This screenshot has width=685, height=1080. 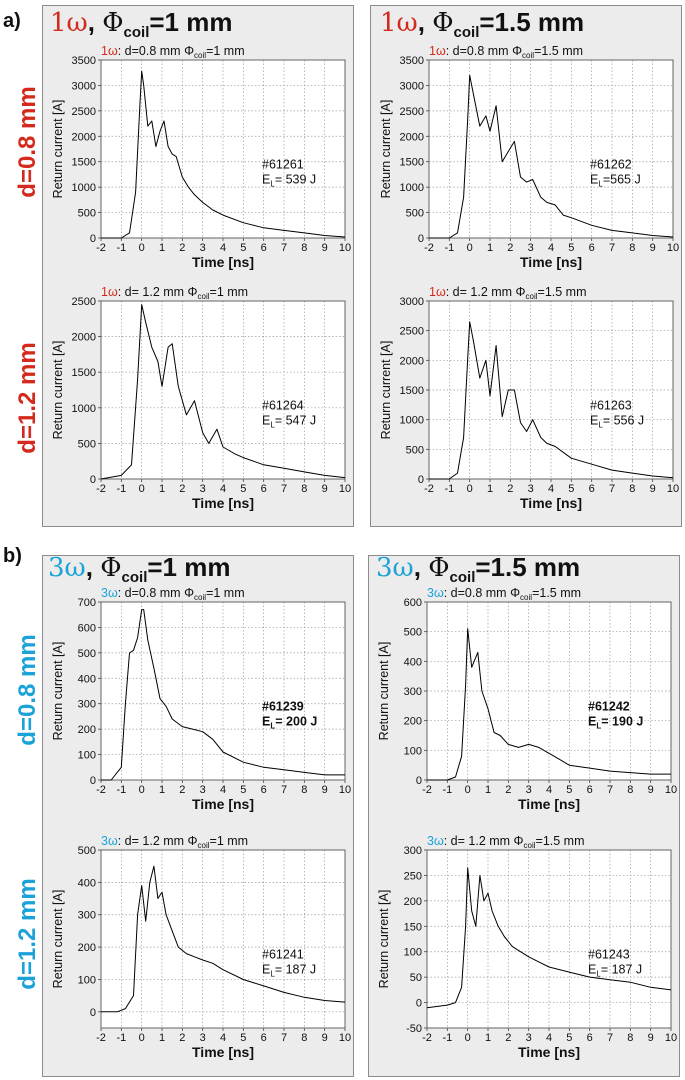 I want to click on chart-subtitle: 3ω: d=0.8 mm Φcoil=1.5 mm, so click(x=504, y=594).